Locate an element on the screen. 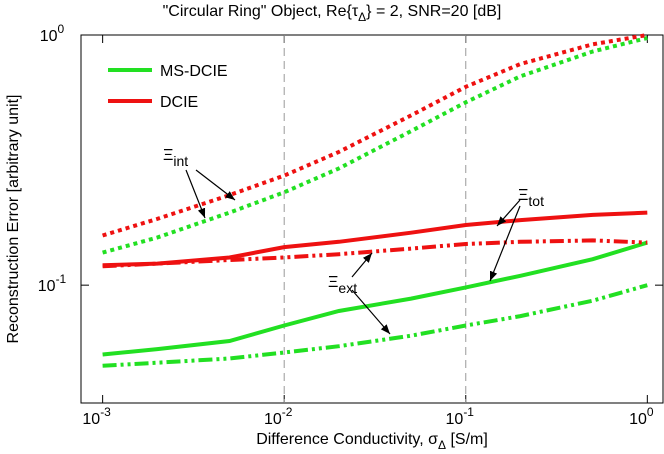 The width and height of the screenshot is (664, 454). text-part: -2 is located at coordinates (287, 412).